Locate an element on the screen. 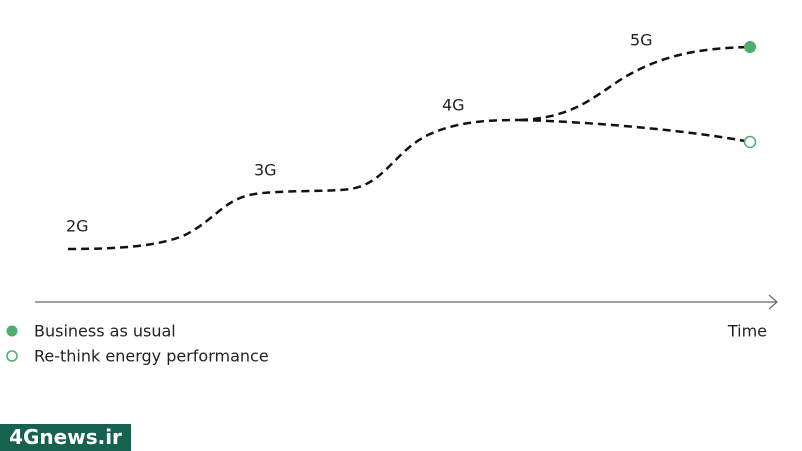 Image resolution: width=802 pixels, height=451 pixels. axis-label: Time is located at coordinates (747, 331).